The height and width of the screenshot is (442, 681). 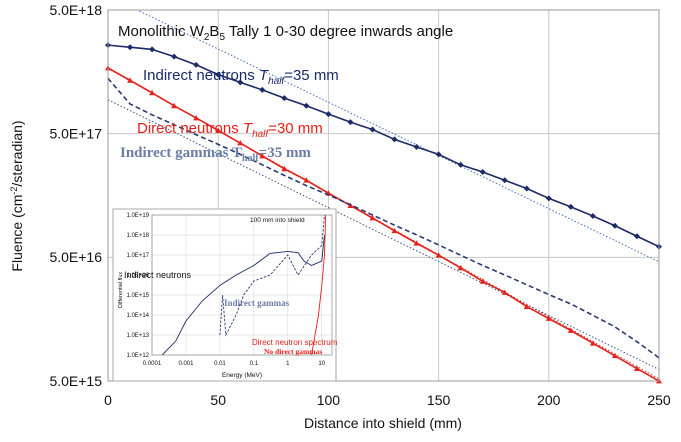 I want to click on legend-label: Indirect gammas Thalf=35 mm, so click(x=215, y=154).